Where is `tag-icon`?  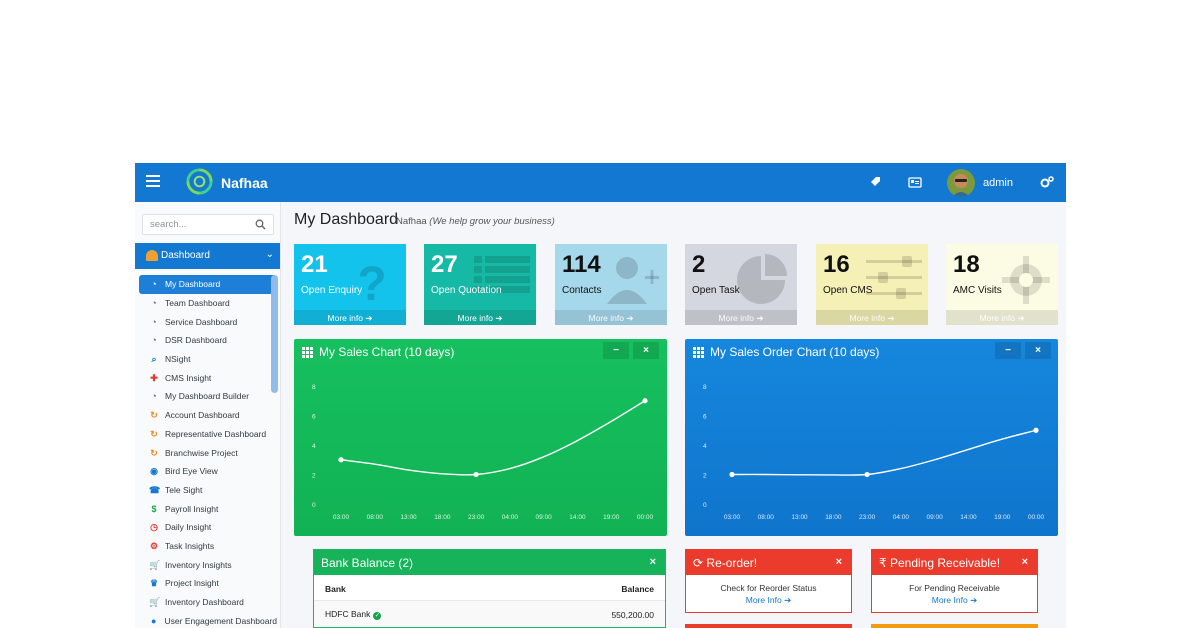 tag-icon is located at coordinates (876, 182).